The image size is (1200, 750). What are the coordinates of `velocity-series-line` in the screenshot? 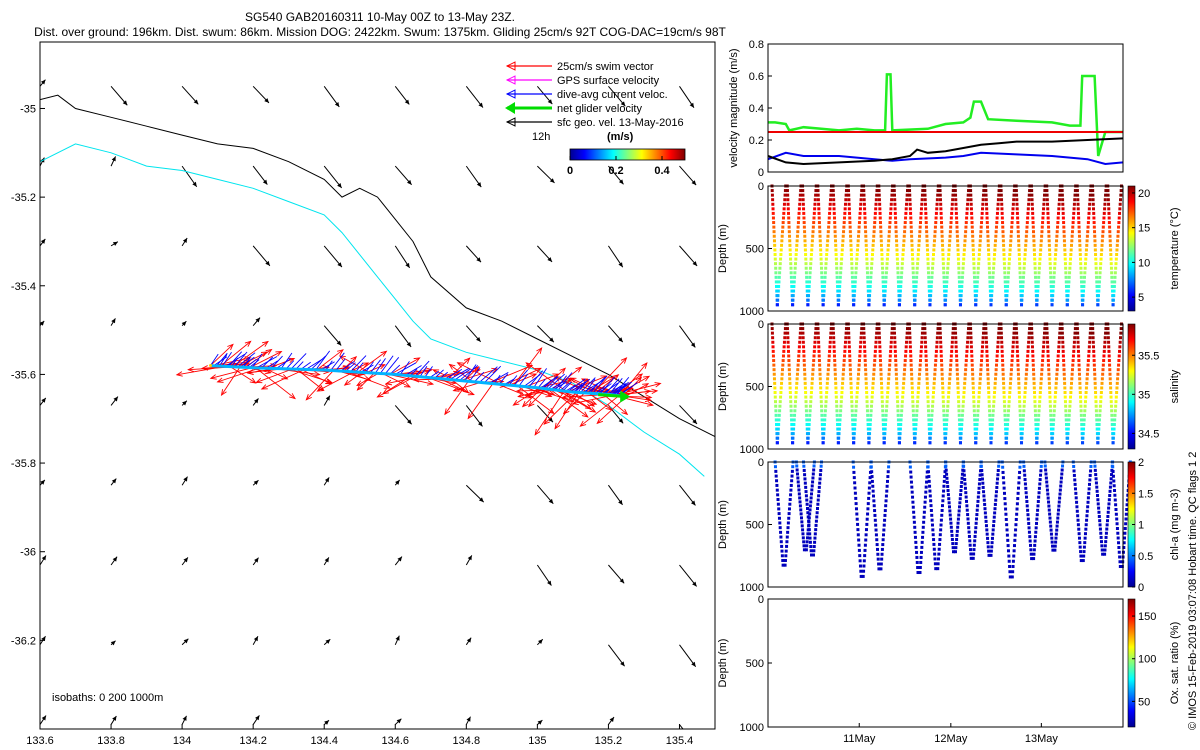 It's located at (945, 158).